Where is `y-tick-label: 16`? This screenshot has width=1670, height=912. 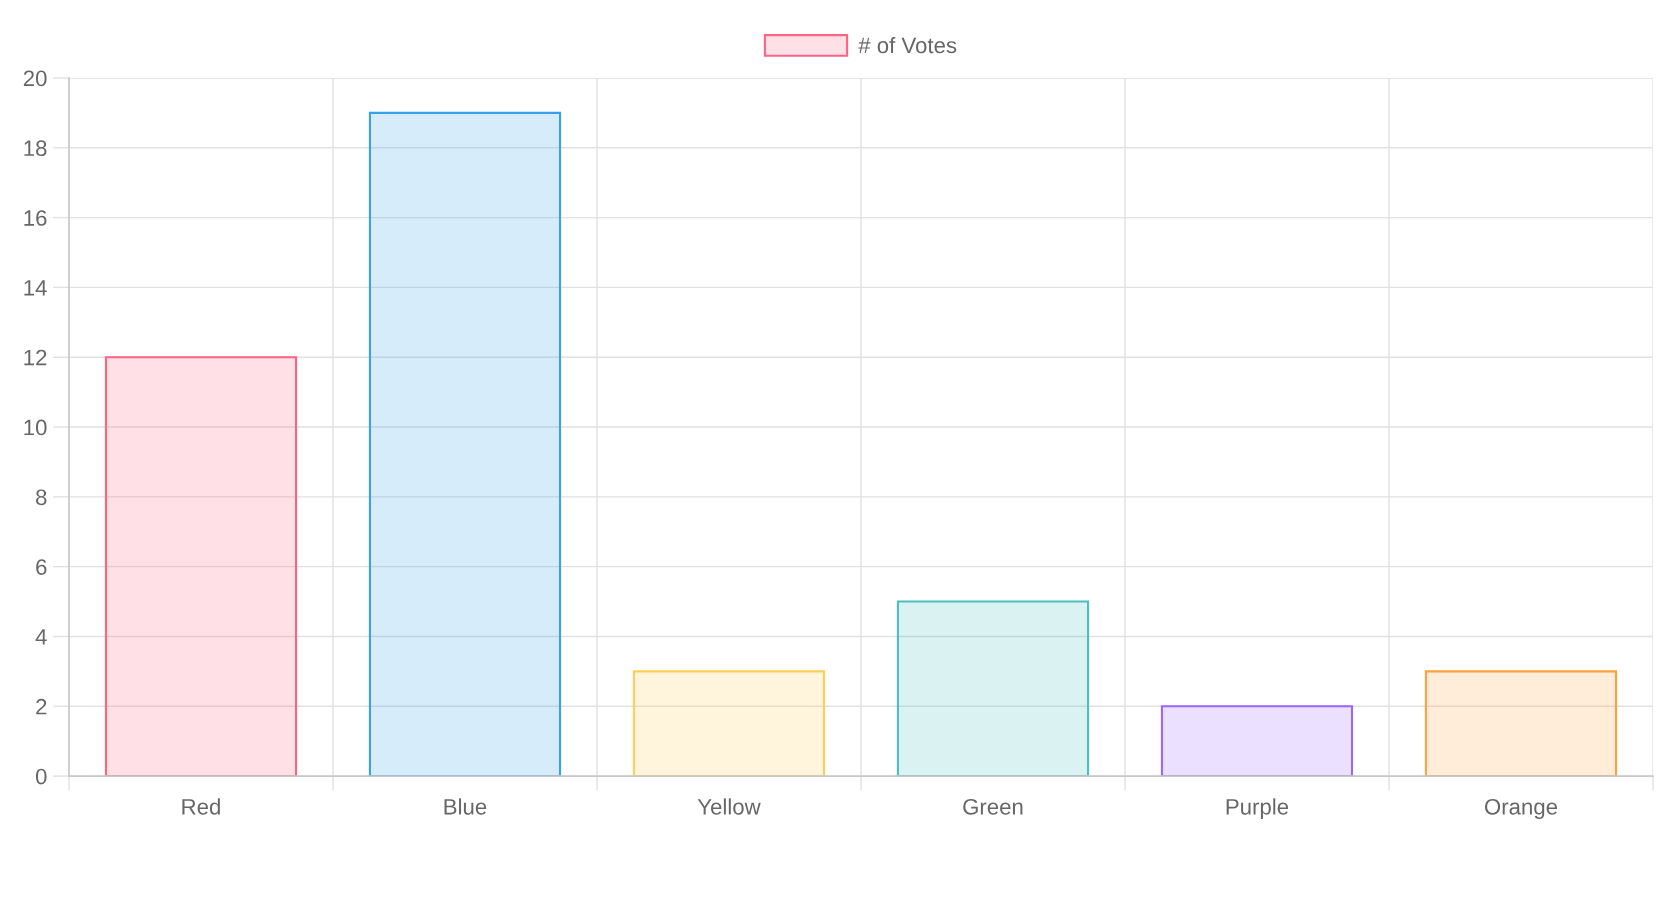
y-tick-label: 16 is located at coordinates (35, 218).